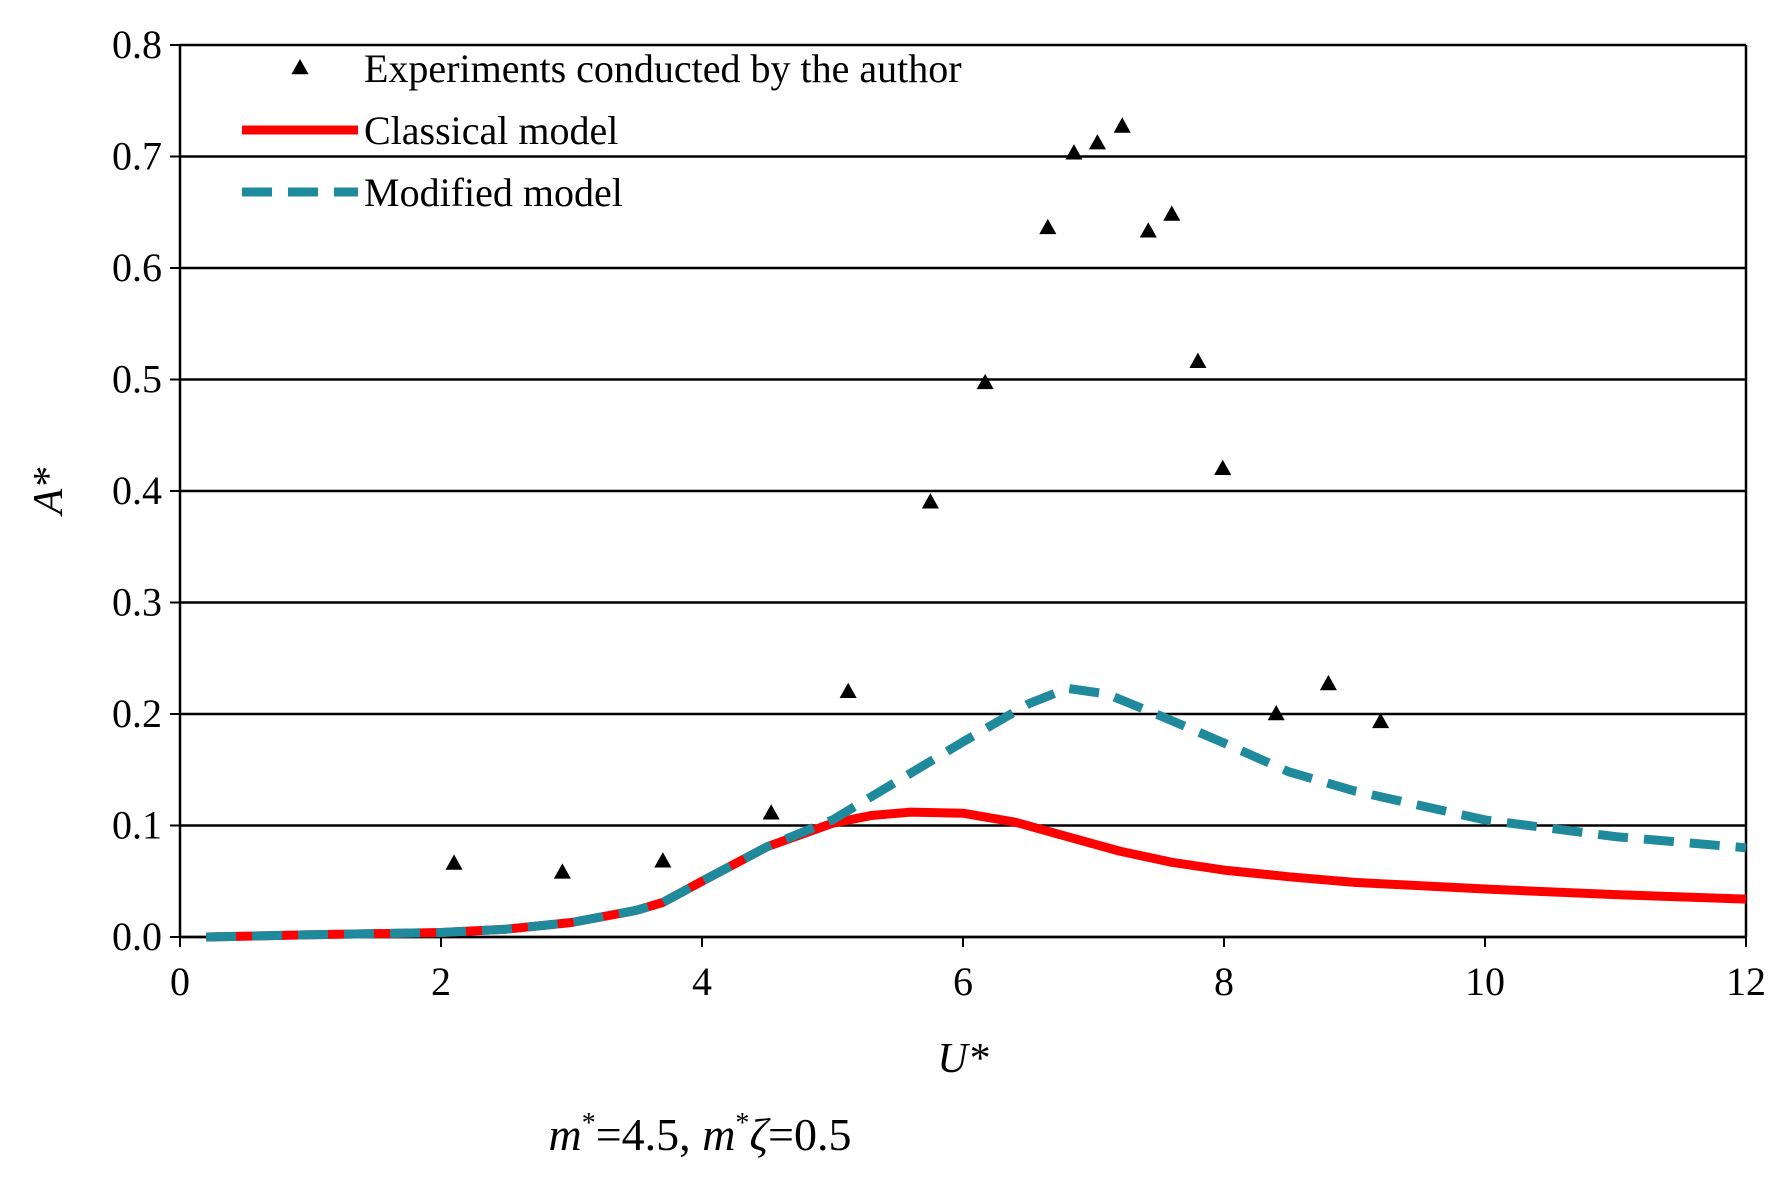 This screenshot has height=1192, width=1780. What do you see at coordinates (1746, 981) in the screenshot?
I see `x-tick-label: 12` at bounding box center [1746, 981].